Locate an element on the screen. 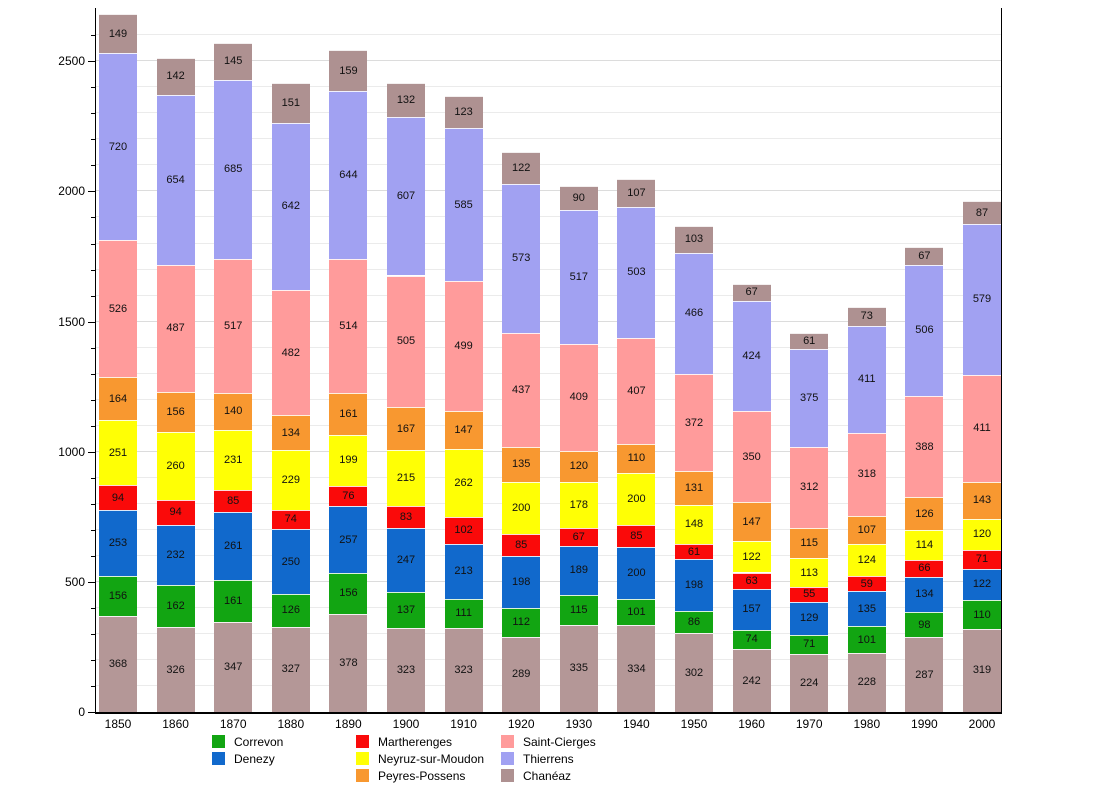 The image size is (1100, 800). bar-segment-bottom-unlabeled-1860: 326 is located at coordinates (175, 669).